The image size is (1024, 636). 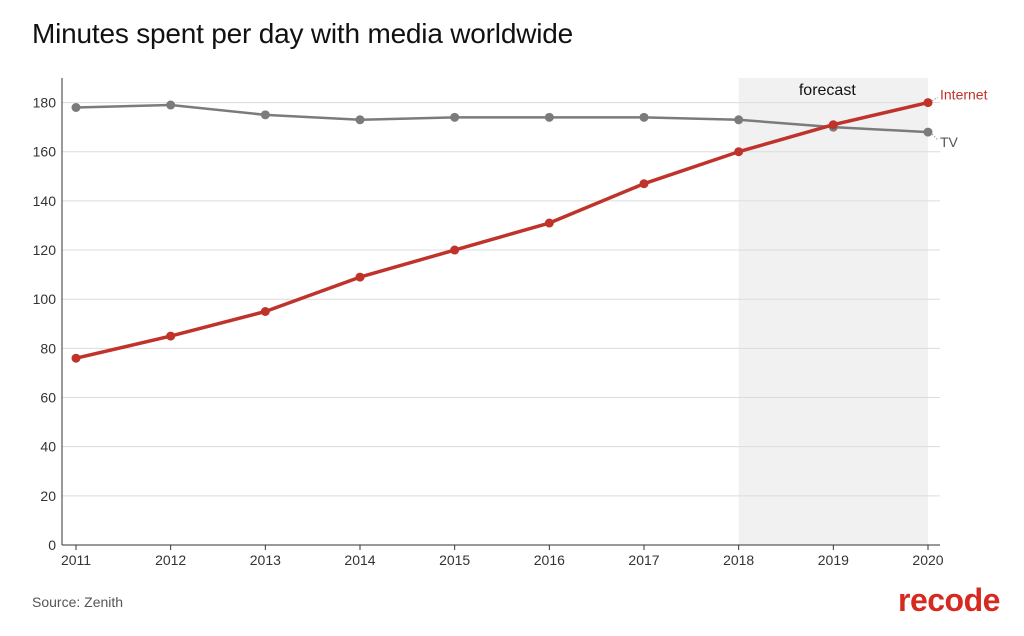 What do you see at coordinates (48, 348) in the screenshot?
I see `y-tick-label: 80` at bounding box center [48, 348].